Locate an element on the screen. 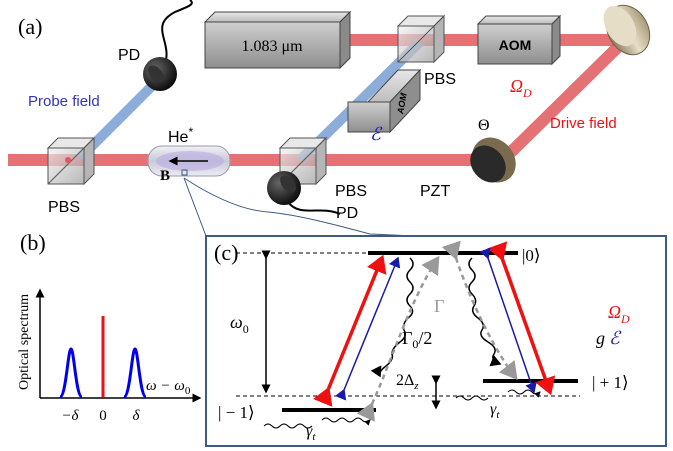 This screenshot has height=451, width=673. red-beam-diagonal is located at coordinates (565, 99).